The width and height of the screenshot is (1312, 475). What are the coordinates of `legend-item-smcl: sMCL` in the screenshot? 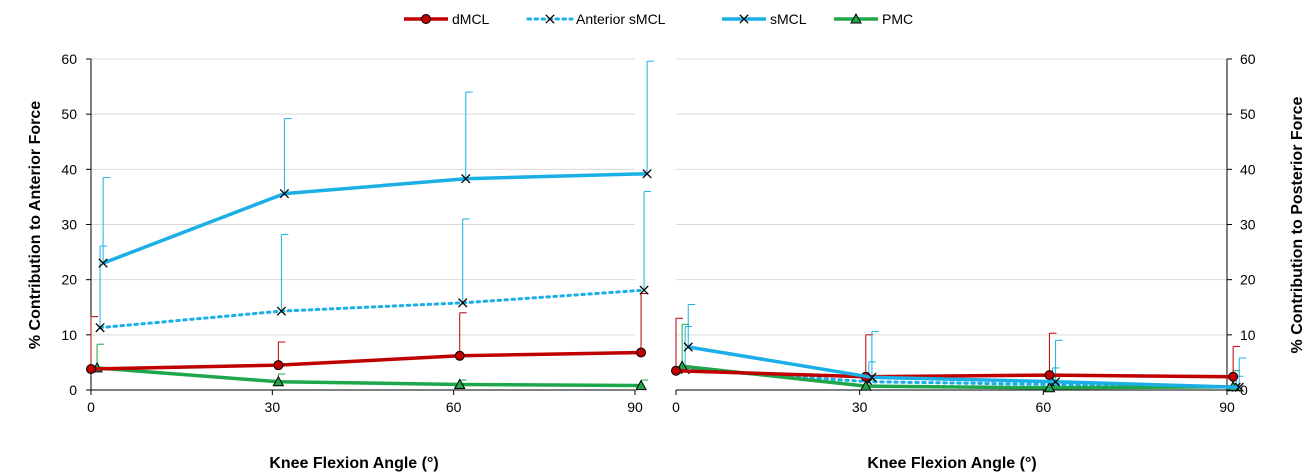 It's located at (764, 19).